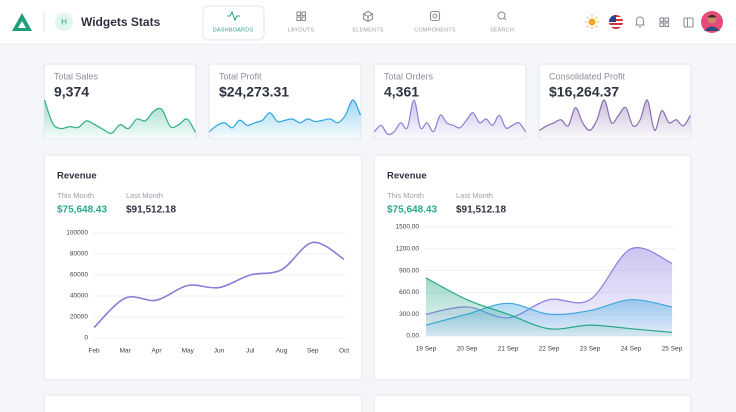 This screenshot has width=736, height=412. What do you see at coordinates (712, 22) in the screenshot?
I see `user-avatar` at bounding box center [712, 22].